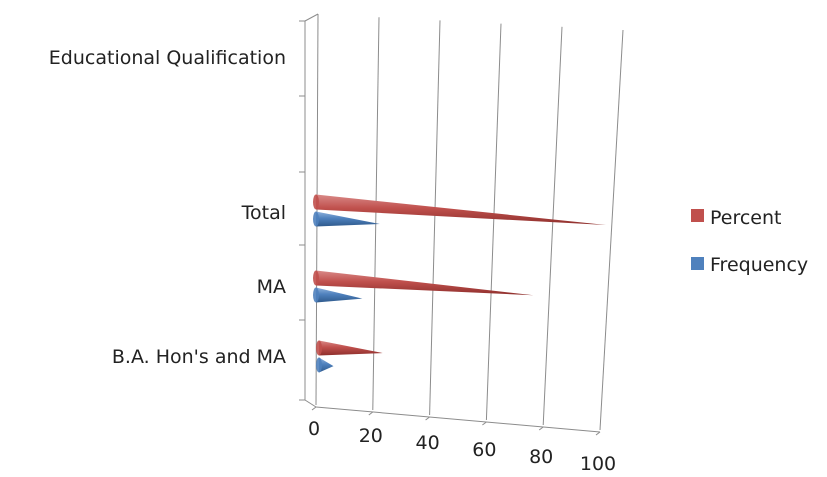 The image size is (827, 477). Describe the element at coordinates (167, 58) in the screenshot. I see `category-label: Educational Qualification` at that location.